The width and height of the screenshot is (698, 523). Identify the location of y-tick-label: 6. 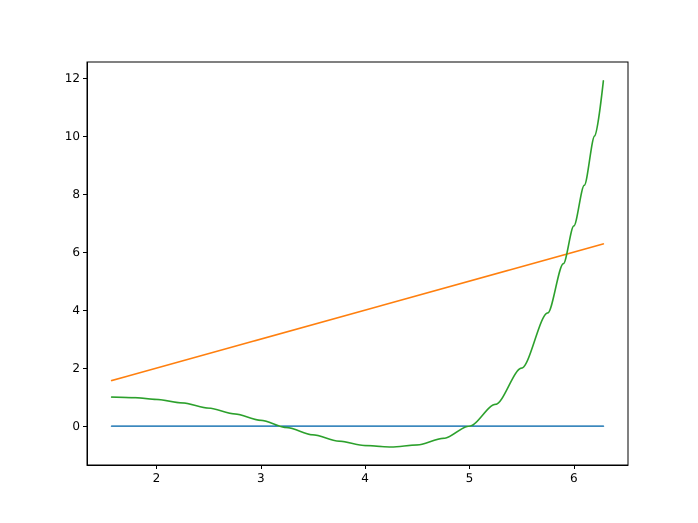
(76, 252).